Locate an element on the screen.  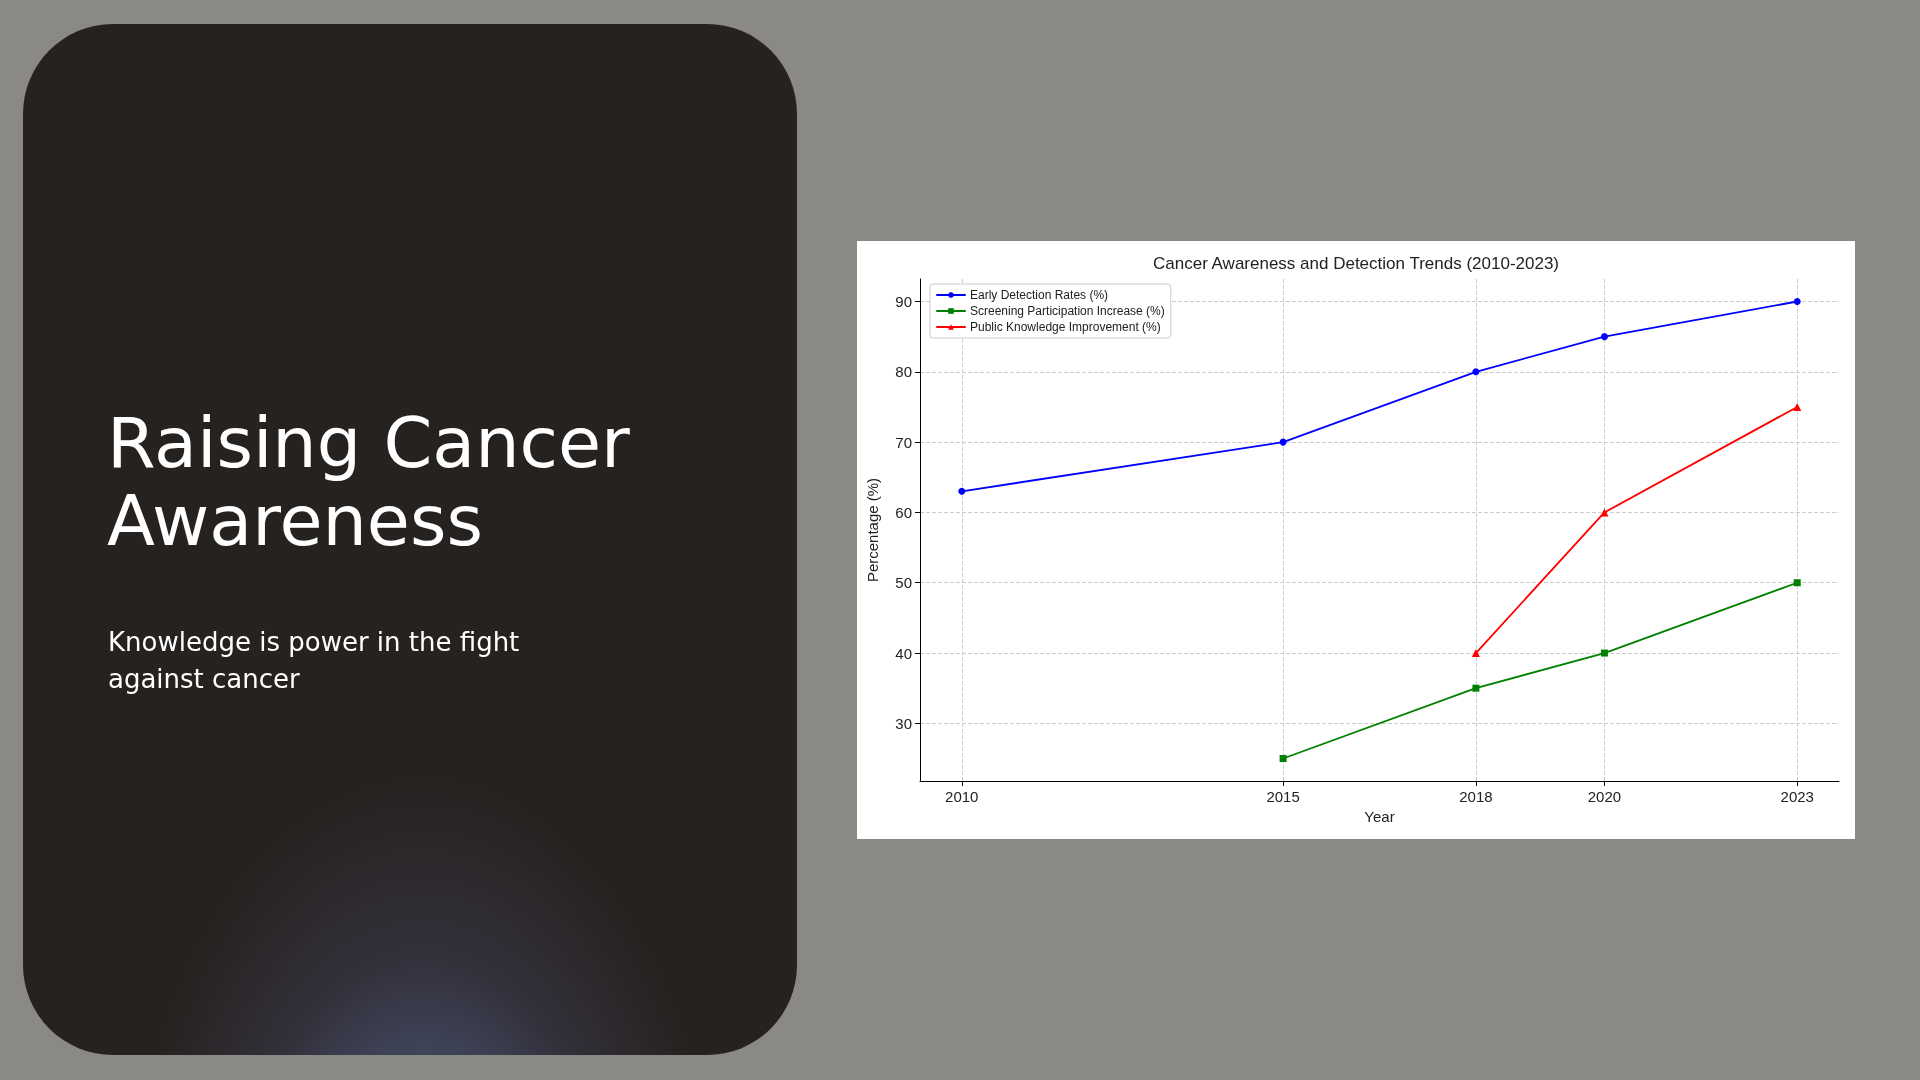
chart-title: Cancer Awareness and Detection Trends (2010-2023) is located at coordinates (1356, 263).